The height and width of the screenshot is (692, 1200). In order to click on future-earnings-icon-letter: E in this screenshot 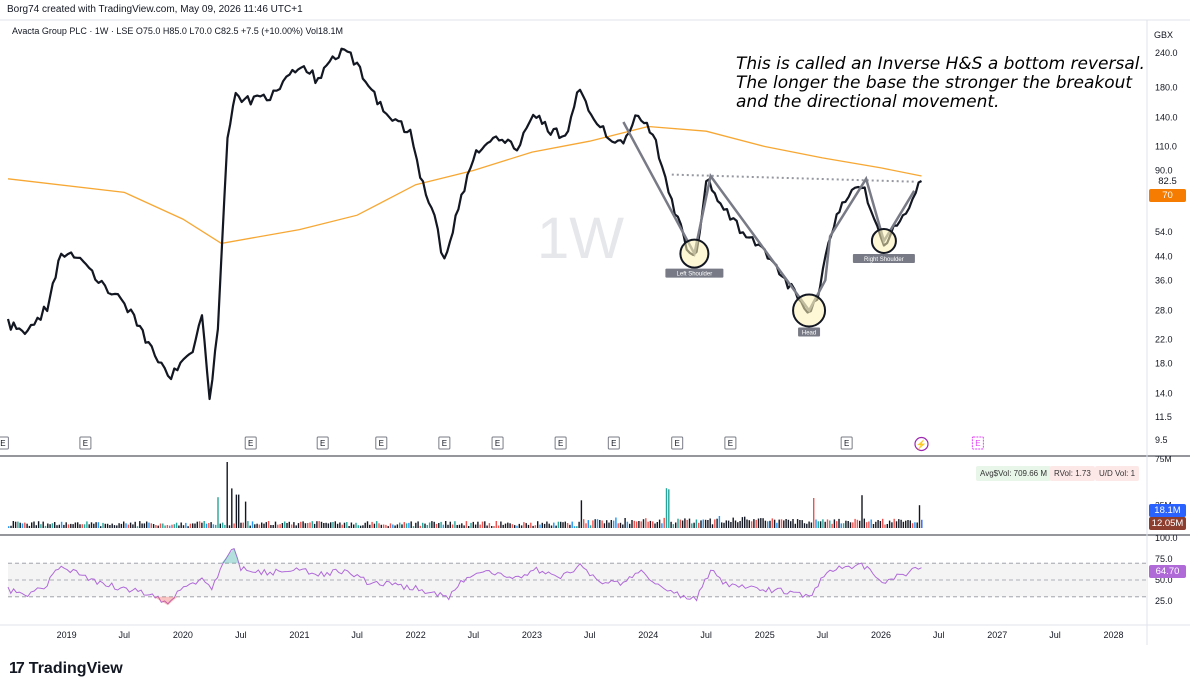, I will do `click(977, 443)`.